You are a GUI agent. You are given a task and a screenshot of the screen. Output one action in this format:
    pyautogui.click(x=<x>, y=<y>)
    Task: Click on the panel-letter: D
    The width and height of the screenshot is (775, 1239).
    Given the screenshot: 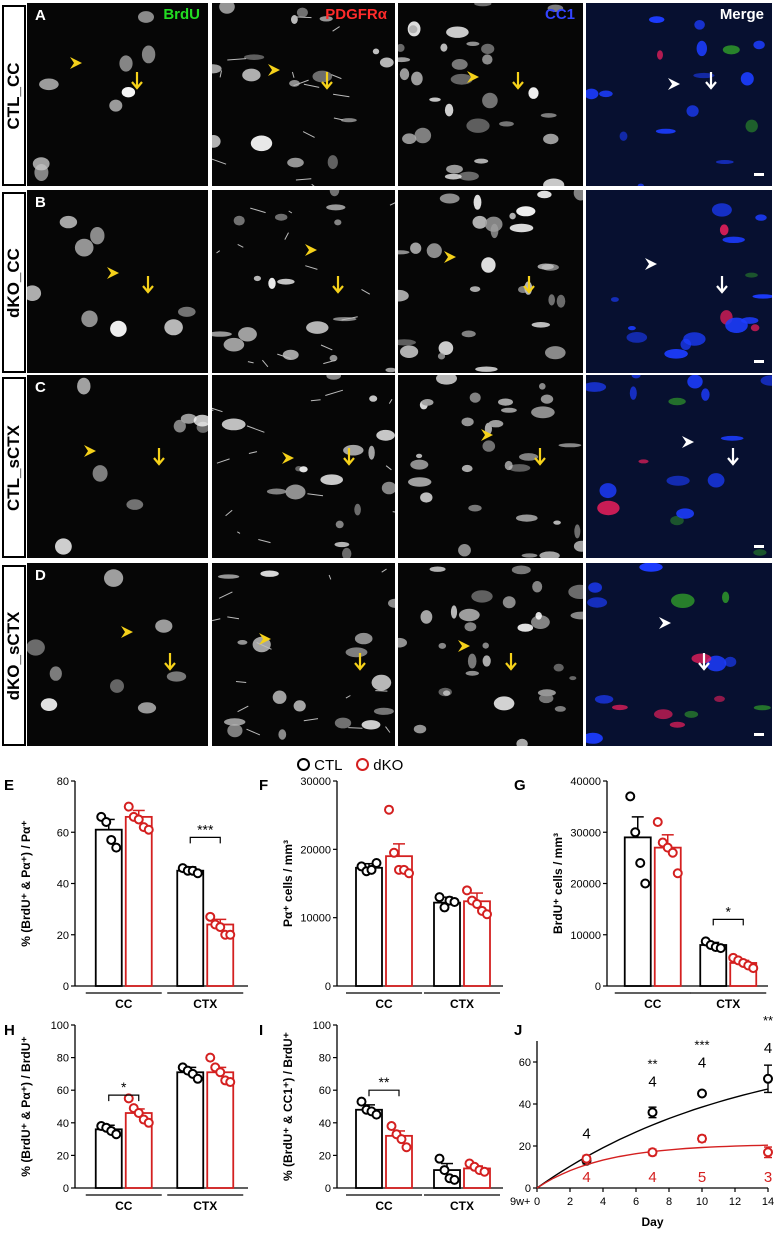 What is the action you would take?
    pyautogui.click(x=40, y=575)
    